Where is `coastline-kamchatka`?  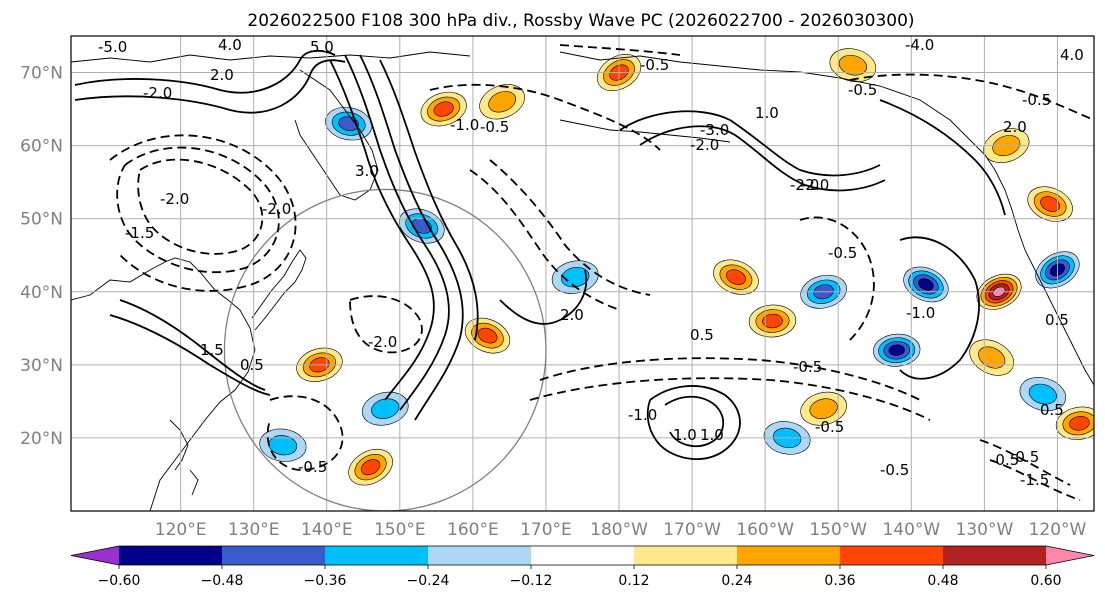
coastline-kamchatka is located at coordinates (336, 135).